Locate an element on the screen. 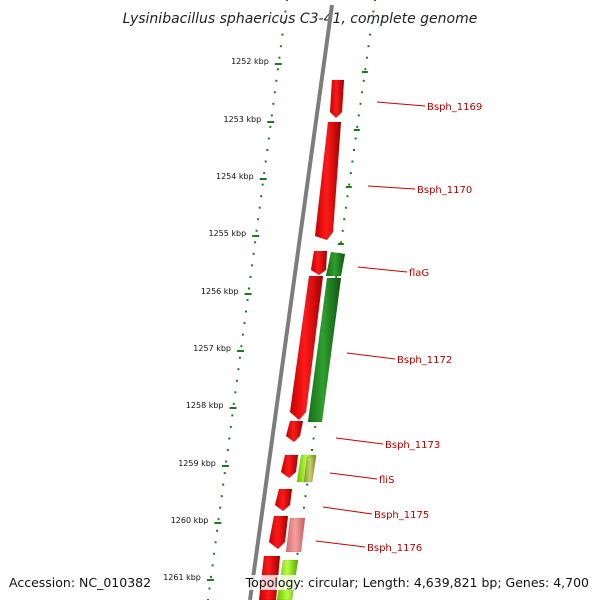 The width and height of the screenshot is (600, 600). tick-label: 1256 kbp is located at coordinates (220, 291).